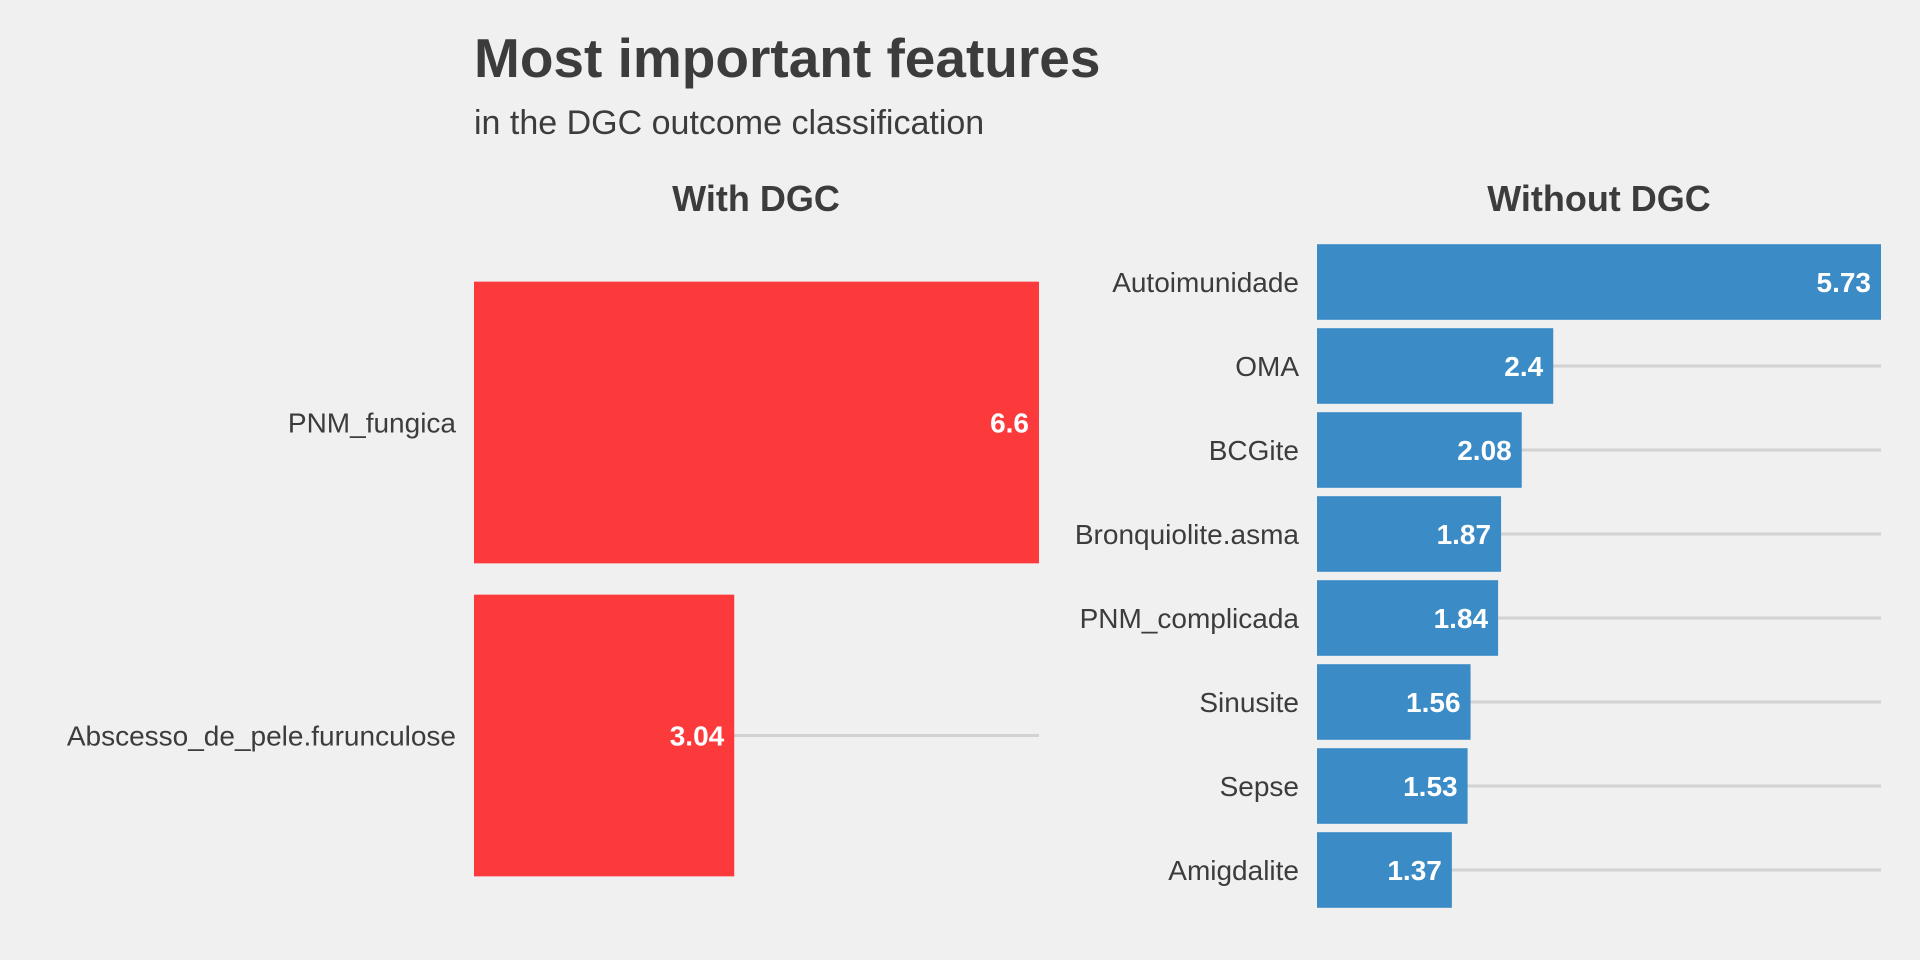 The width and height of the screenshot is (1920, 960). What do you see at coordinates (697, 736) in the screenshot?
I see `value-label-with-dgc-1: 3.04` at bounding box center [697, 736].